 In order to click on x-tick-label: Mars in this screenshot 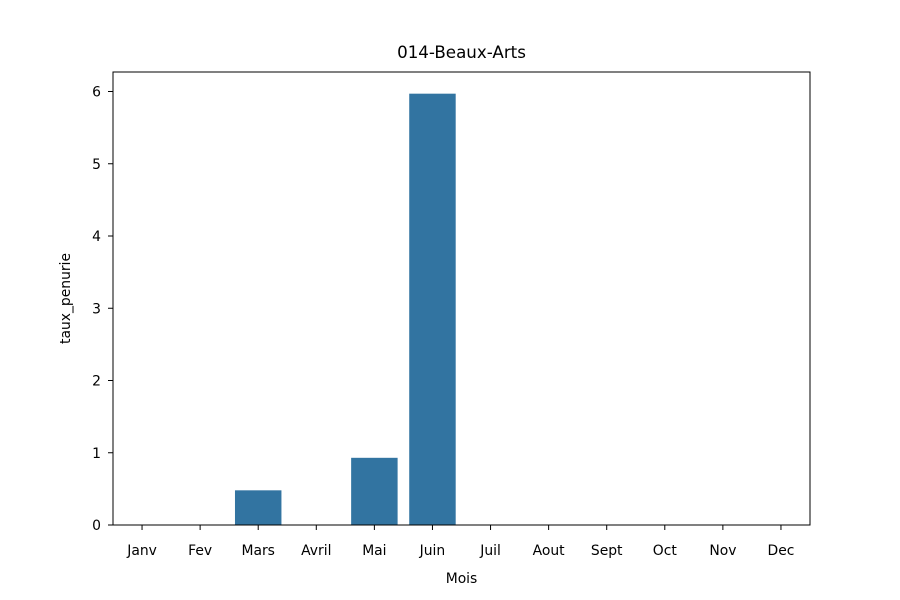, I will do `click(257, 551)`.